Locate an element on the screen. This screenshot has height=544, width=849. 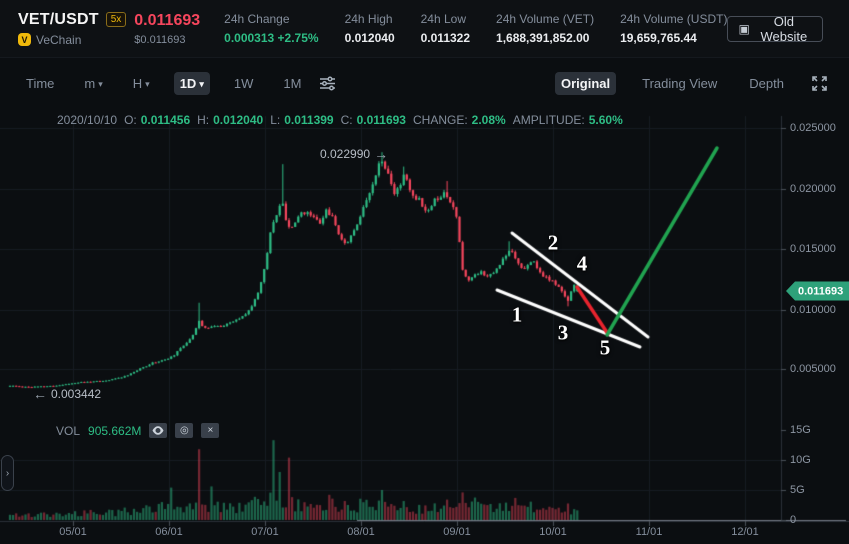
ohlc-item-label: C: is located at coordinates (346, 120).